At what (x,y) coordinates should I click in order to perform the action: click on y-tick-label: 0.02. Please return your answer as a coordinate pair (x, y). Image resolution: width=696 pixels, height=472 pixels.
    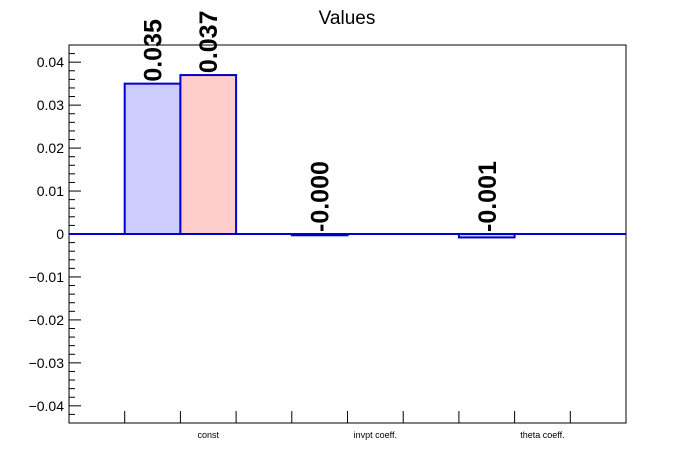
    Looking at the image, I should click on (50, 148).